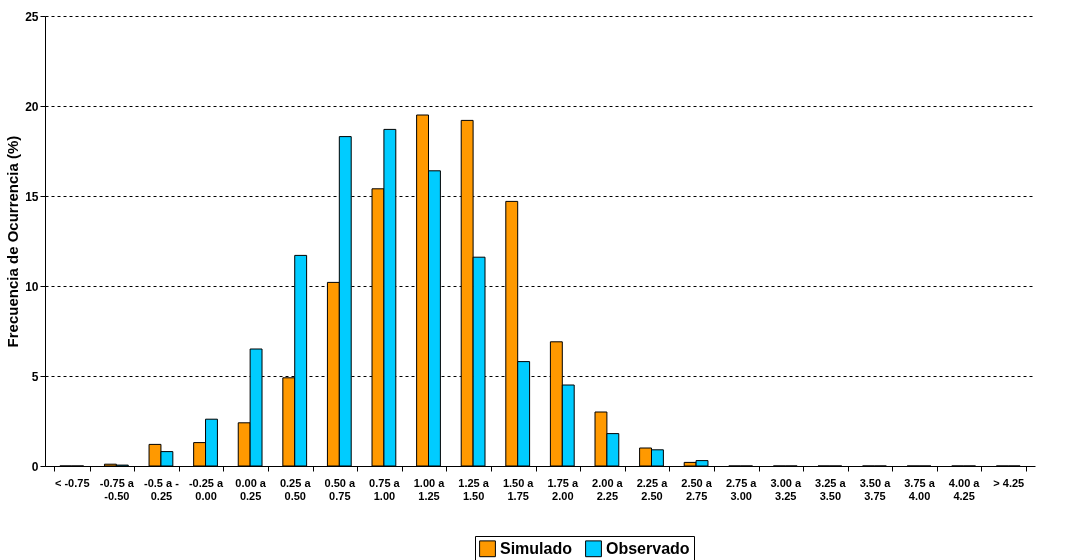 The width and height of the screenshot is (1065, 560). I want to click on x-tick-label: 1.50 a 1.75, so click(518, 489).